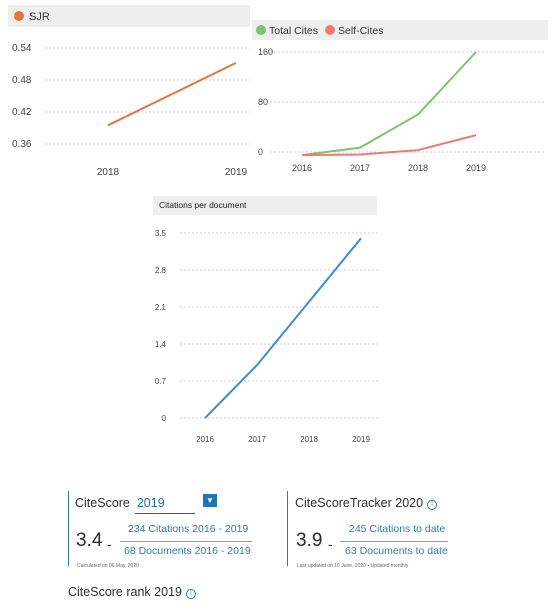  What do you see at coordinates (394, 541) in the screenshot?
I see `tracker-fraction-rule` at bounding box center [394, 541].